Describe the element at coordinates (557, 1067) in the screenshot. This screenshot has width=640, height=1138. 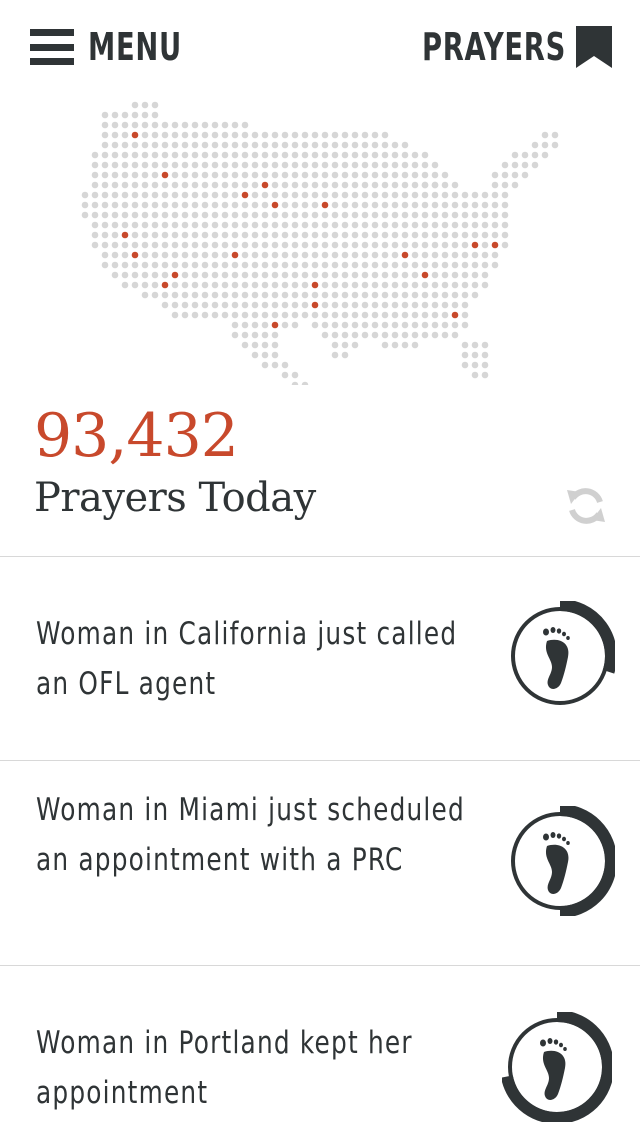
I see `progress-ring` at that location.